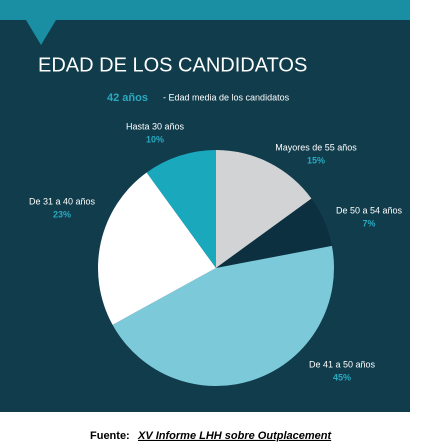 This screenshot has height=442, width=436. Describe the element at coordinates (155, 139) in the screenshot. I see `slice-value-label: 10%` at that location.